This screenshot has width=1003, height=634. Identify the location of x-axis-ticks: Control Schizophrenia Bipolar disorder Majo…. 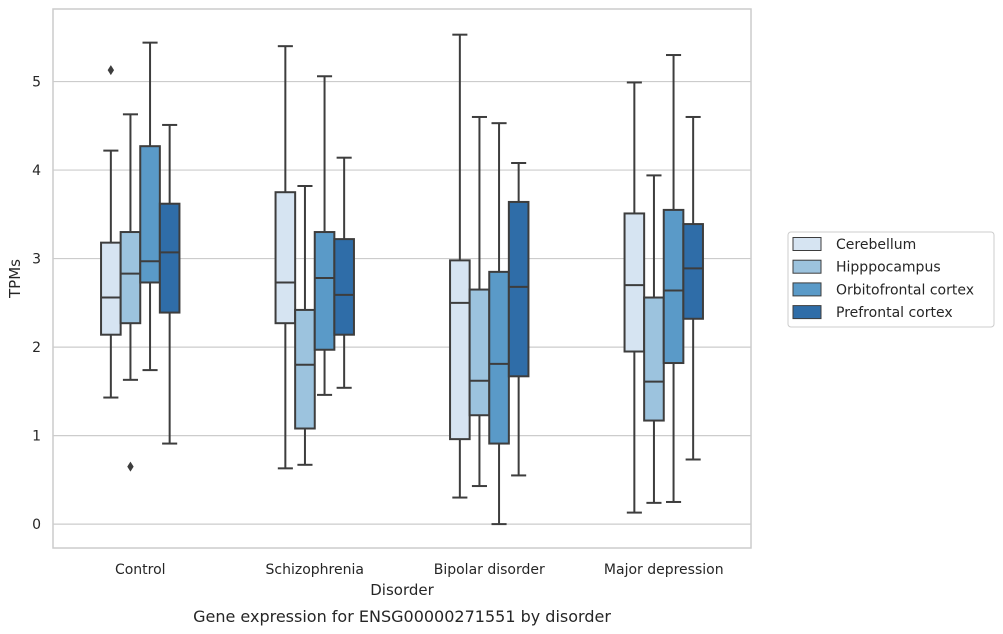
(419, 570).